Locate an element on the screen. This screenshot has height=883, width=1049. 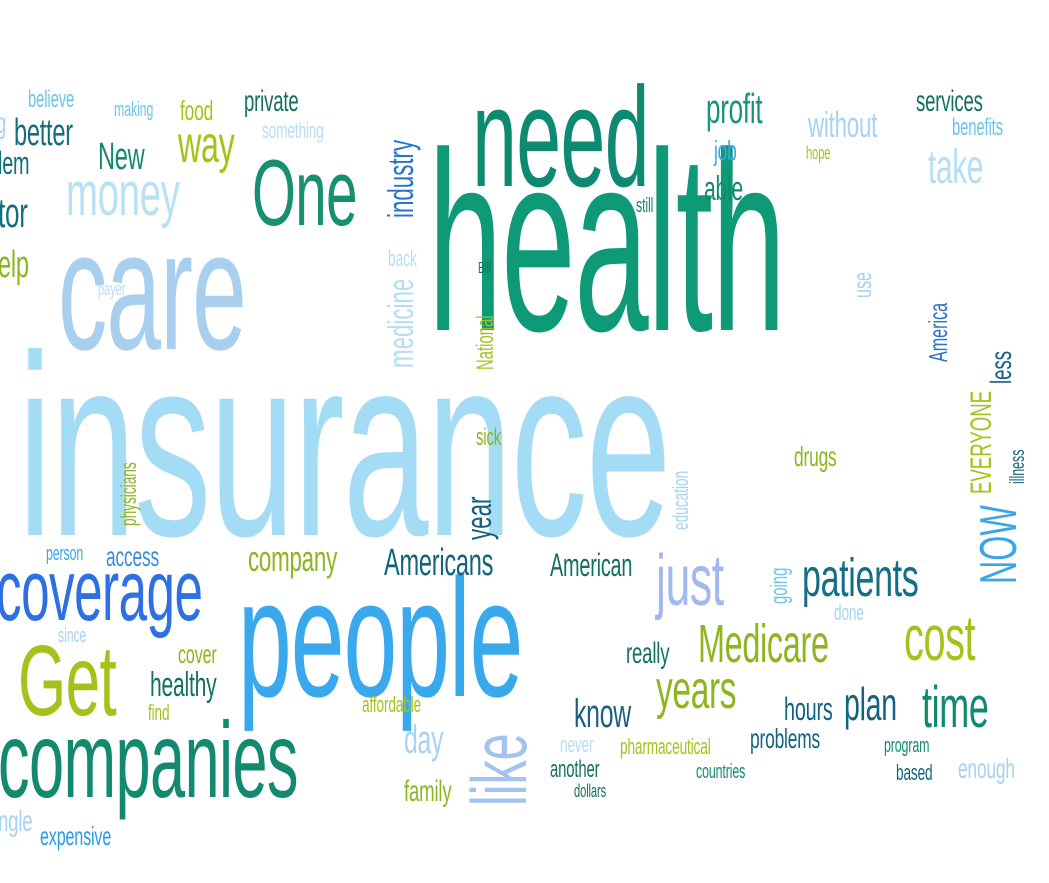
word-medicare: Medicare is located at coordinates (763, 644).